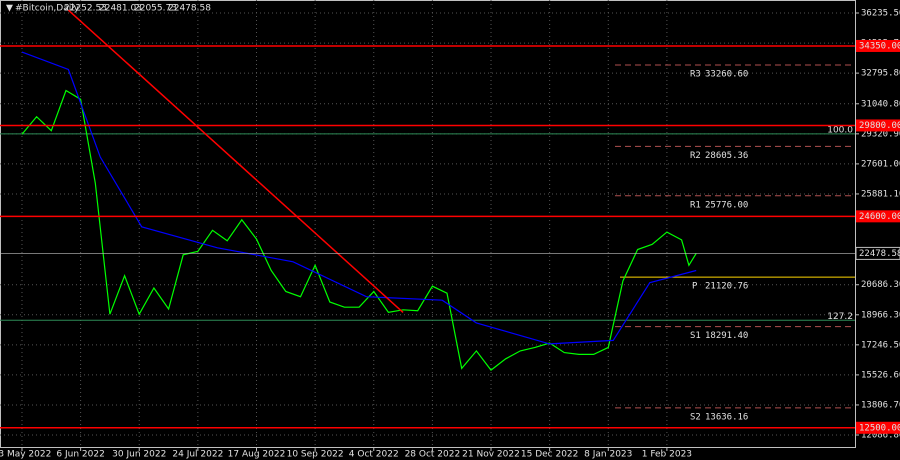  I want to click on x-tick-label: 30 Jun 2022, so click(139, 455).